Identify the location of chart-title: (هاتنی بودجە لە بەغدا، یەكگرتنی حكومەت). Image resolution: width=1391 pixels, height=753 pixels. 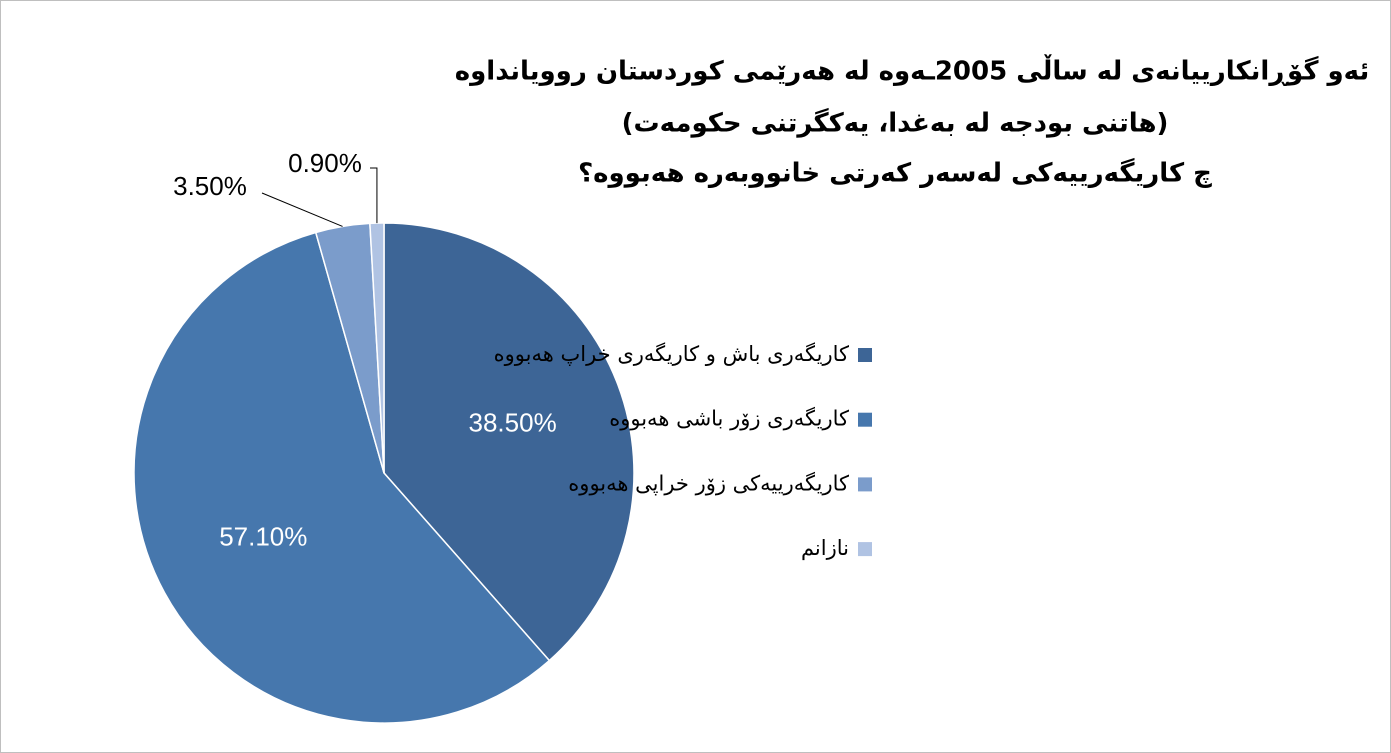
(895, 123).